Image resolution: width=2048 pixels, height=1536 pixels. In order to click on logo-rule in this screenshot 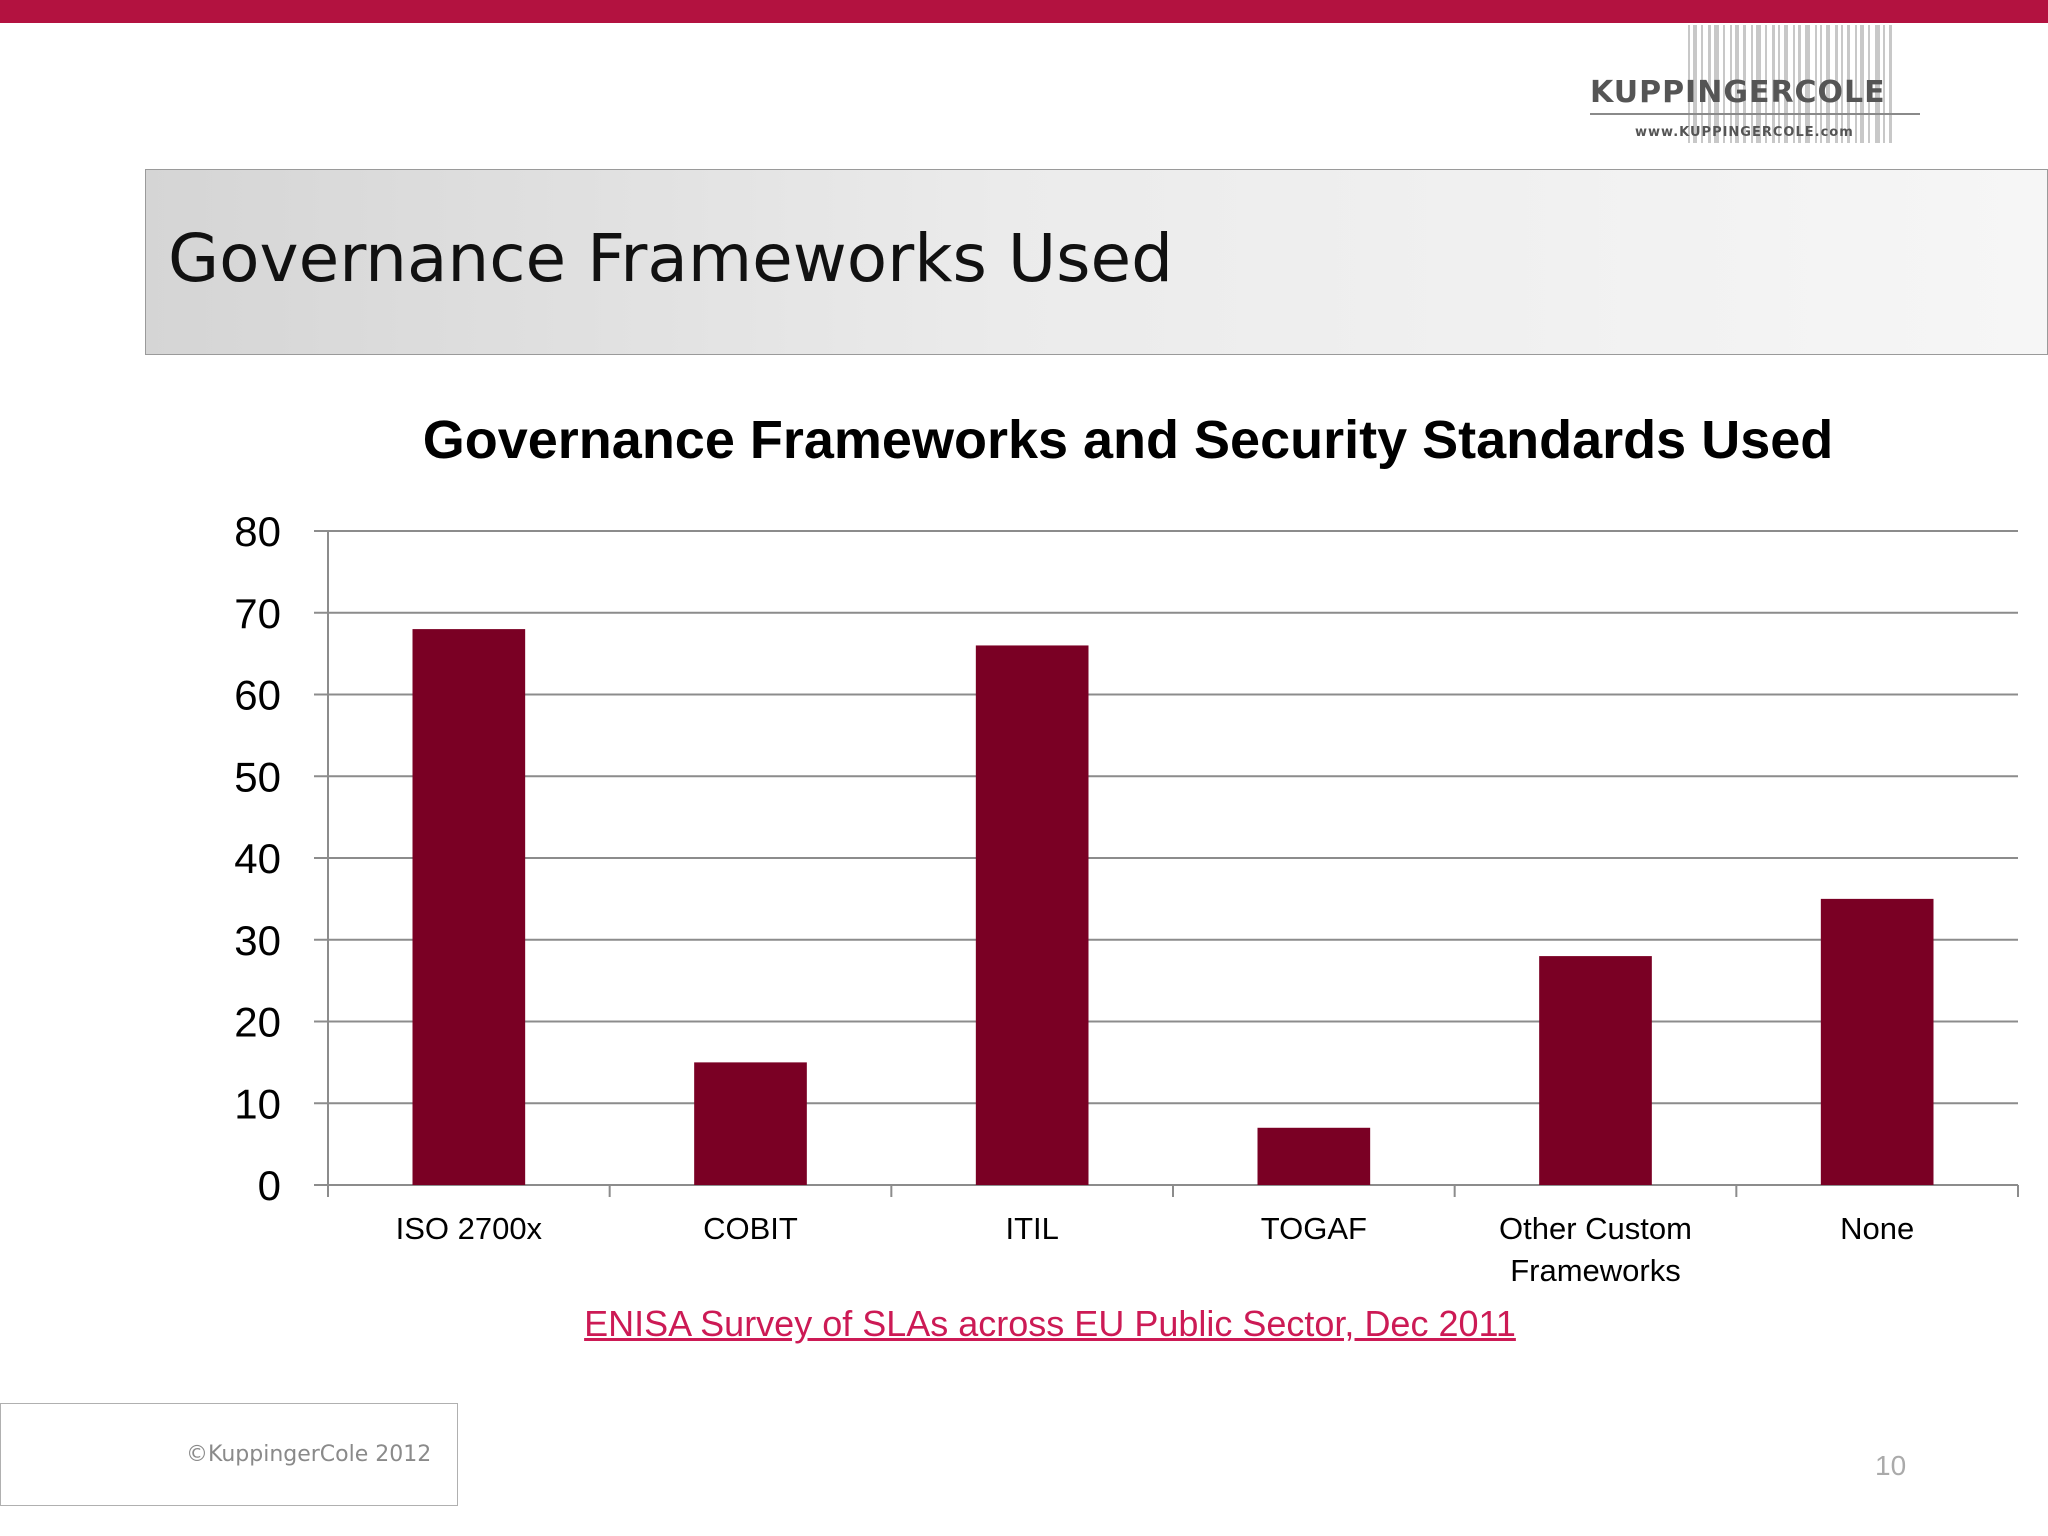, I will do `click(1755, 114)`.